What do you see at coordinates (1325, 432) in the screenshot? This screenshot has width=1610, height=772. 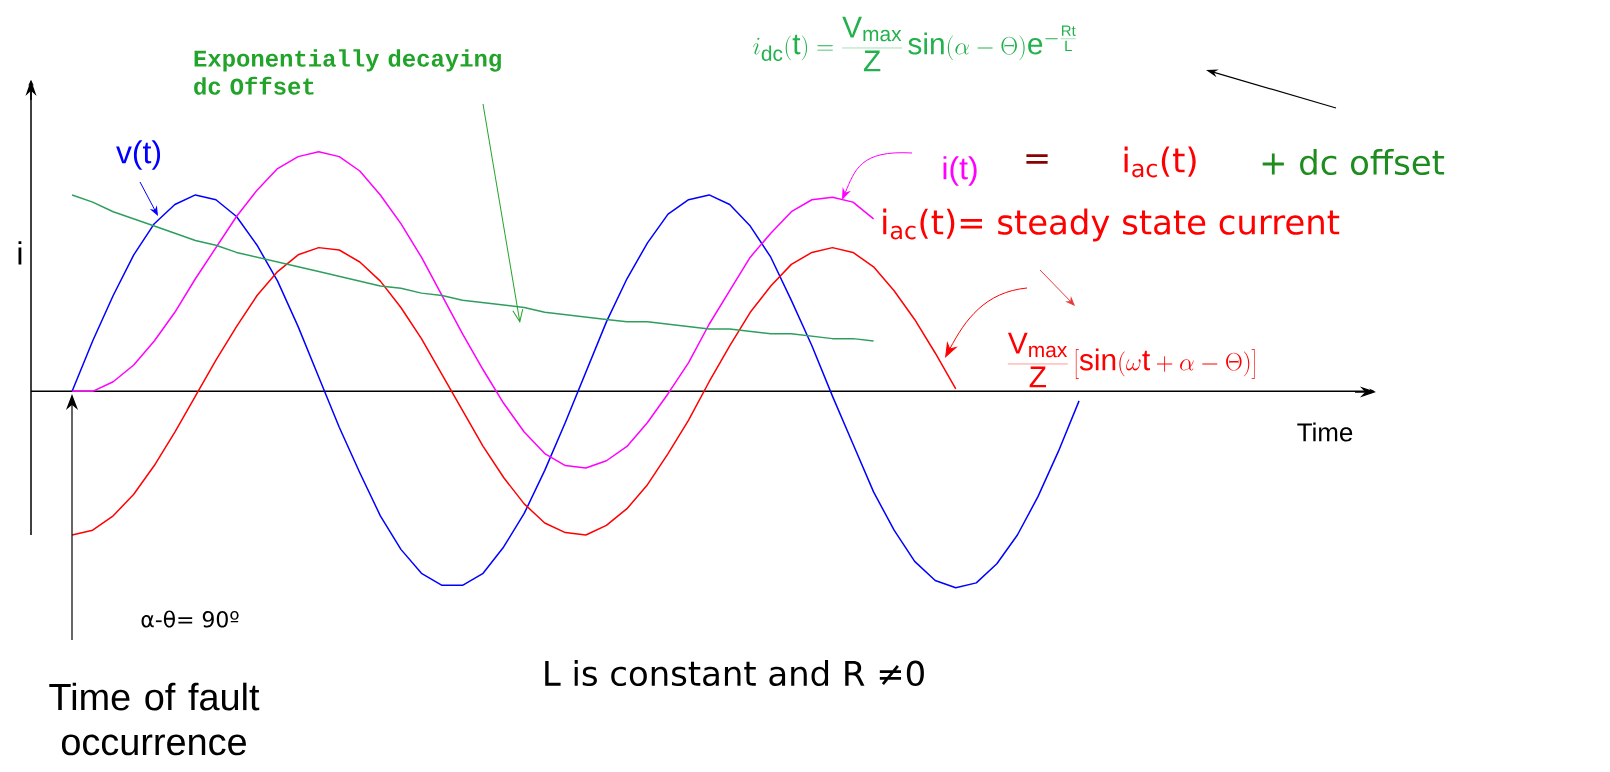 I see `text: Time` at bounding box center [1325, 432].